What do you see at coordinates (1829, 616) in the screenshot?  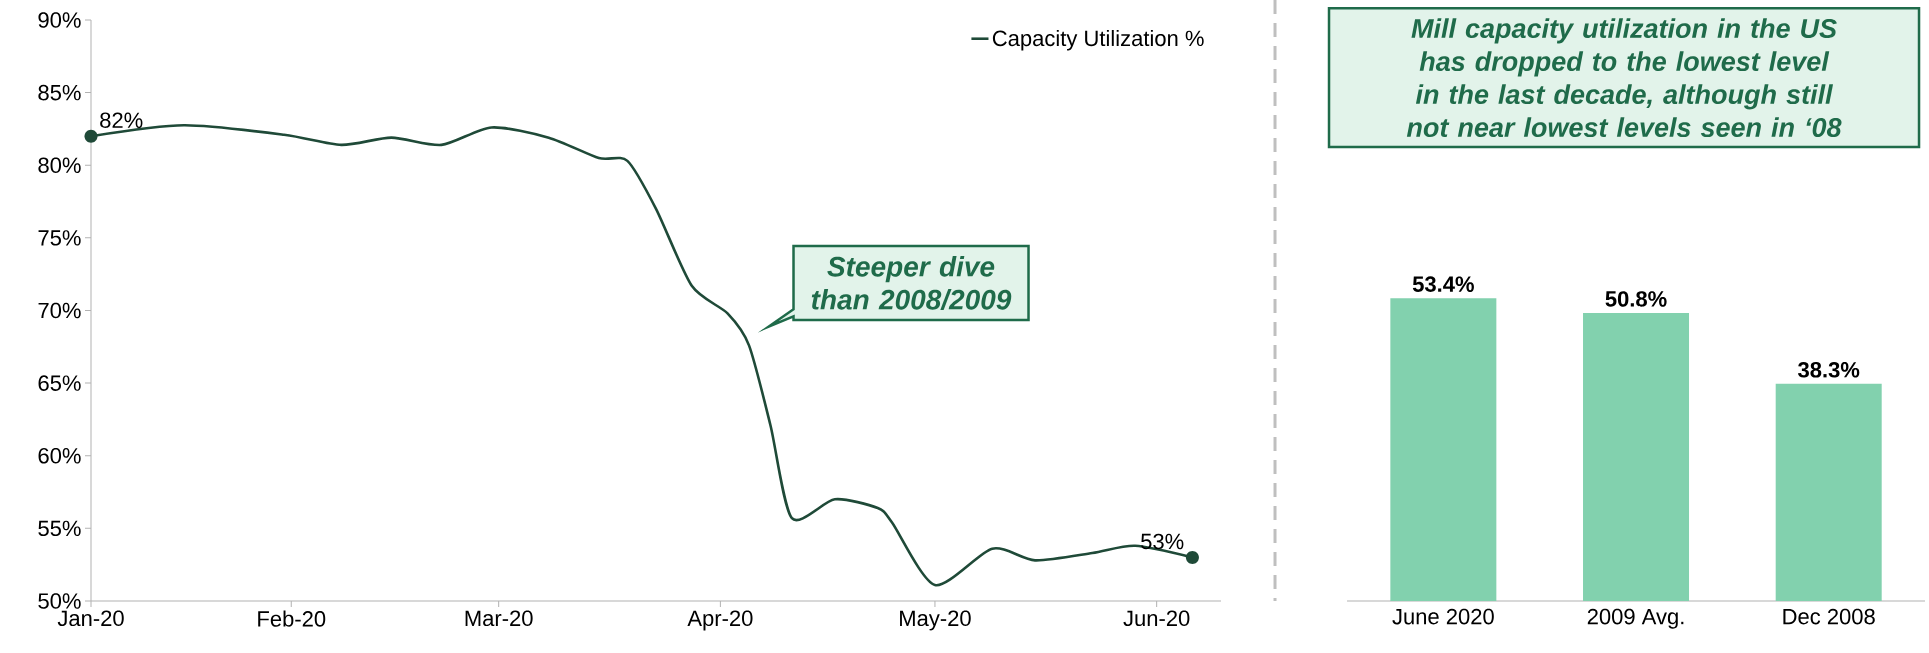 I see `x-tick-label: Dec 2008` at bounding box center [1829, 616].